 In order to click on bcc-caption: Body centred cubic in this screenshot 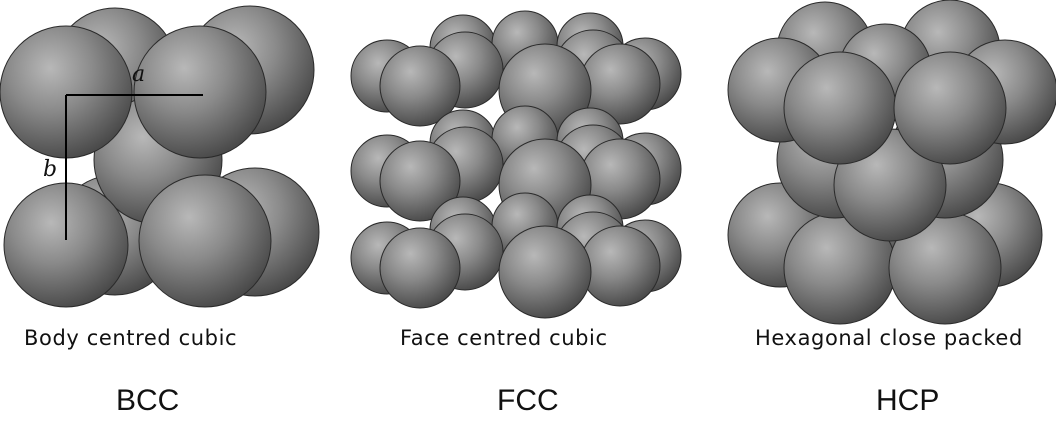, I will do `click(131, 338)`.